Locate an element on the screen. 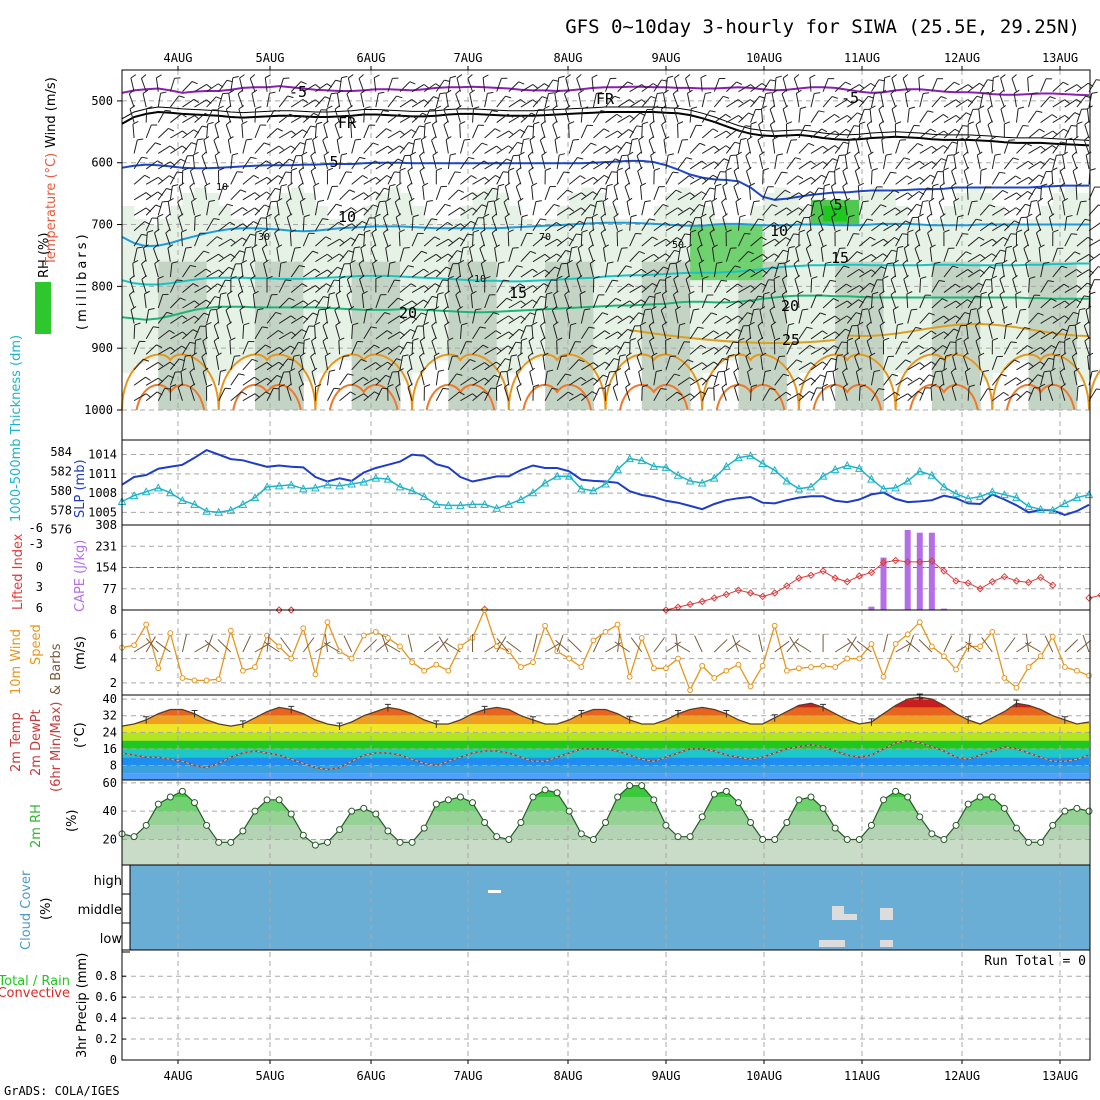 The height and width of the screenshot is (1100, 1100). date-top-13aug: 13AUG is located at coordinates (1060, 58).